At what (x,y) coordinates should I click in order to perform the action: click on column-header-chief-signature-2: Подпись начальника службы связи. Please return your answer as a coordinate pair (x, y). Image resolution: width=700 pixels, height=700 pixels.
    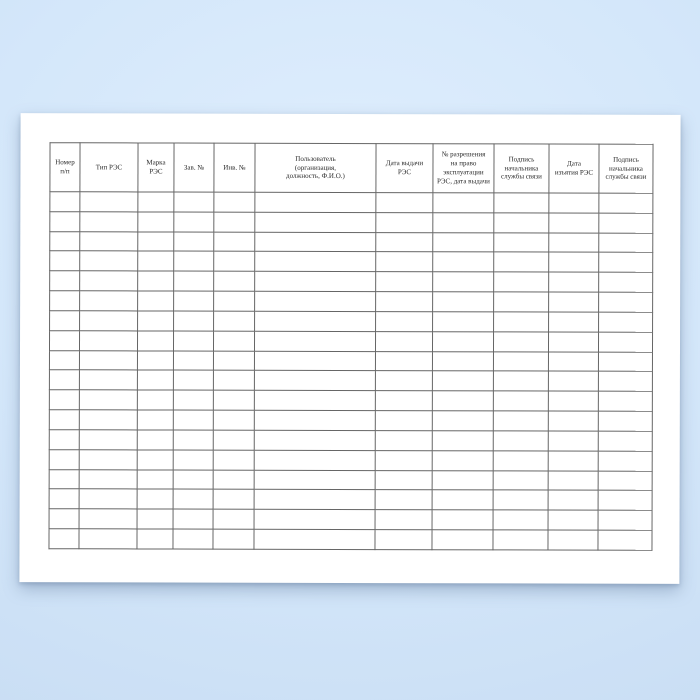
    Looking at the image, I should click on (626, 169).